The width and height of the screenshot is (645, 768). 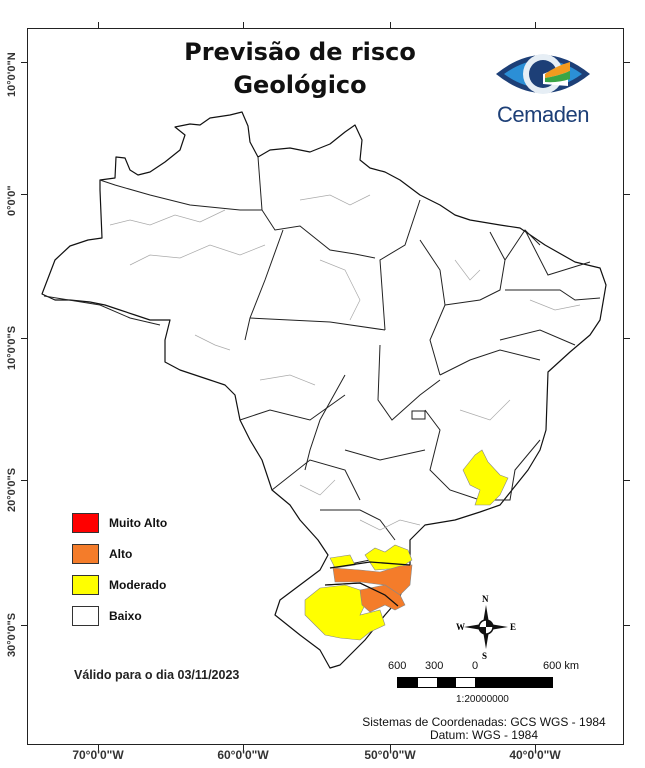 What do you see at coordinates (484, 722) in the screenshot?
I see `coord-line-1: Sistemas de Coordenadas: GCS WGS - 1984` at bounding box center [484, 722].